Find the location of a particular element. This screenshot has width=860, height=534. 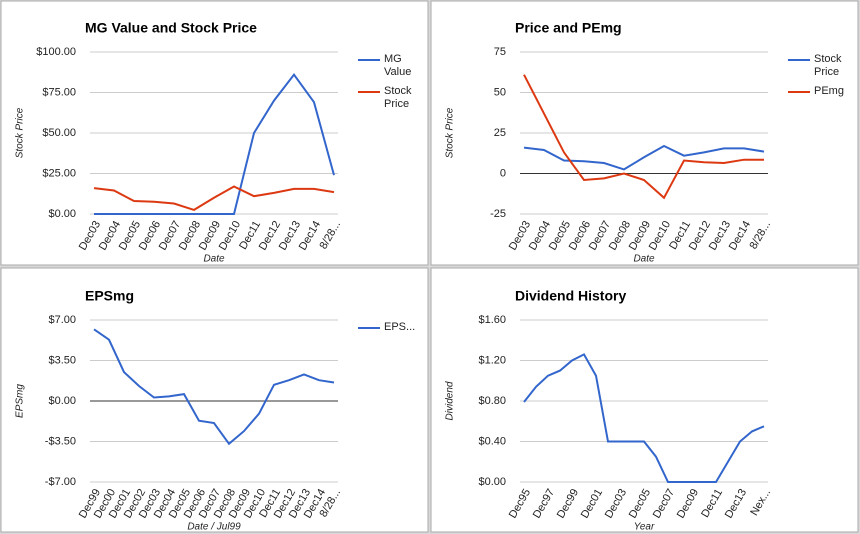

y-tick-label: $0.40 is located at coordinates (492, 441).